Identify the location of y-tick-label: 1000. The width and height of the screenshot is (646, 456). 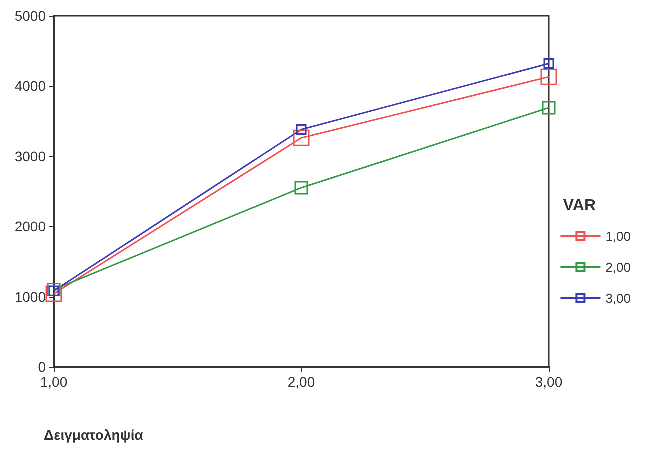
(30, 296).